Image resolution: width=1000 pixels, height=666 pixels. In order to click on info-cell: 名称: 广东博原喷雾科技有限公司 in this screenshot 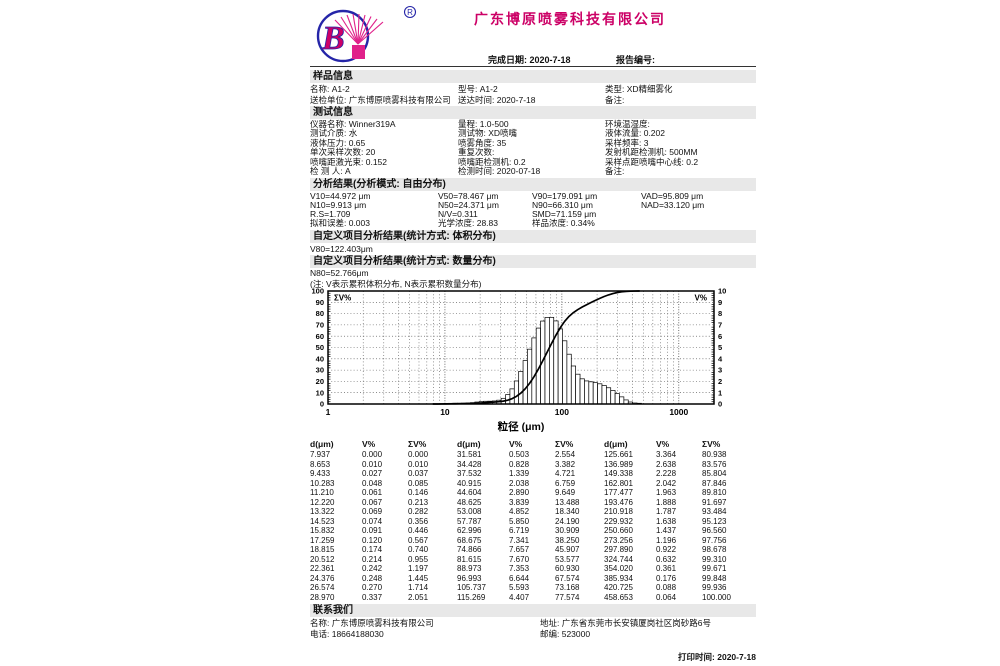, I will do `click(372, 623)`.